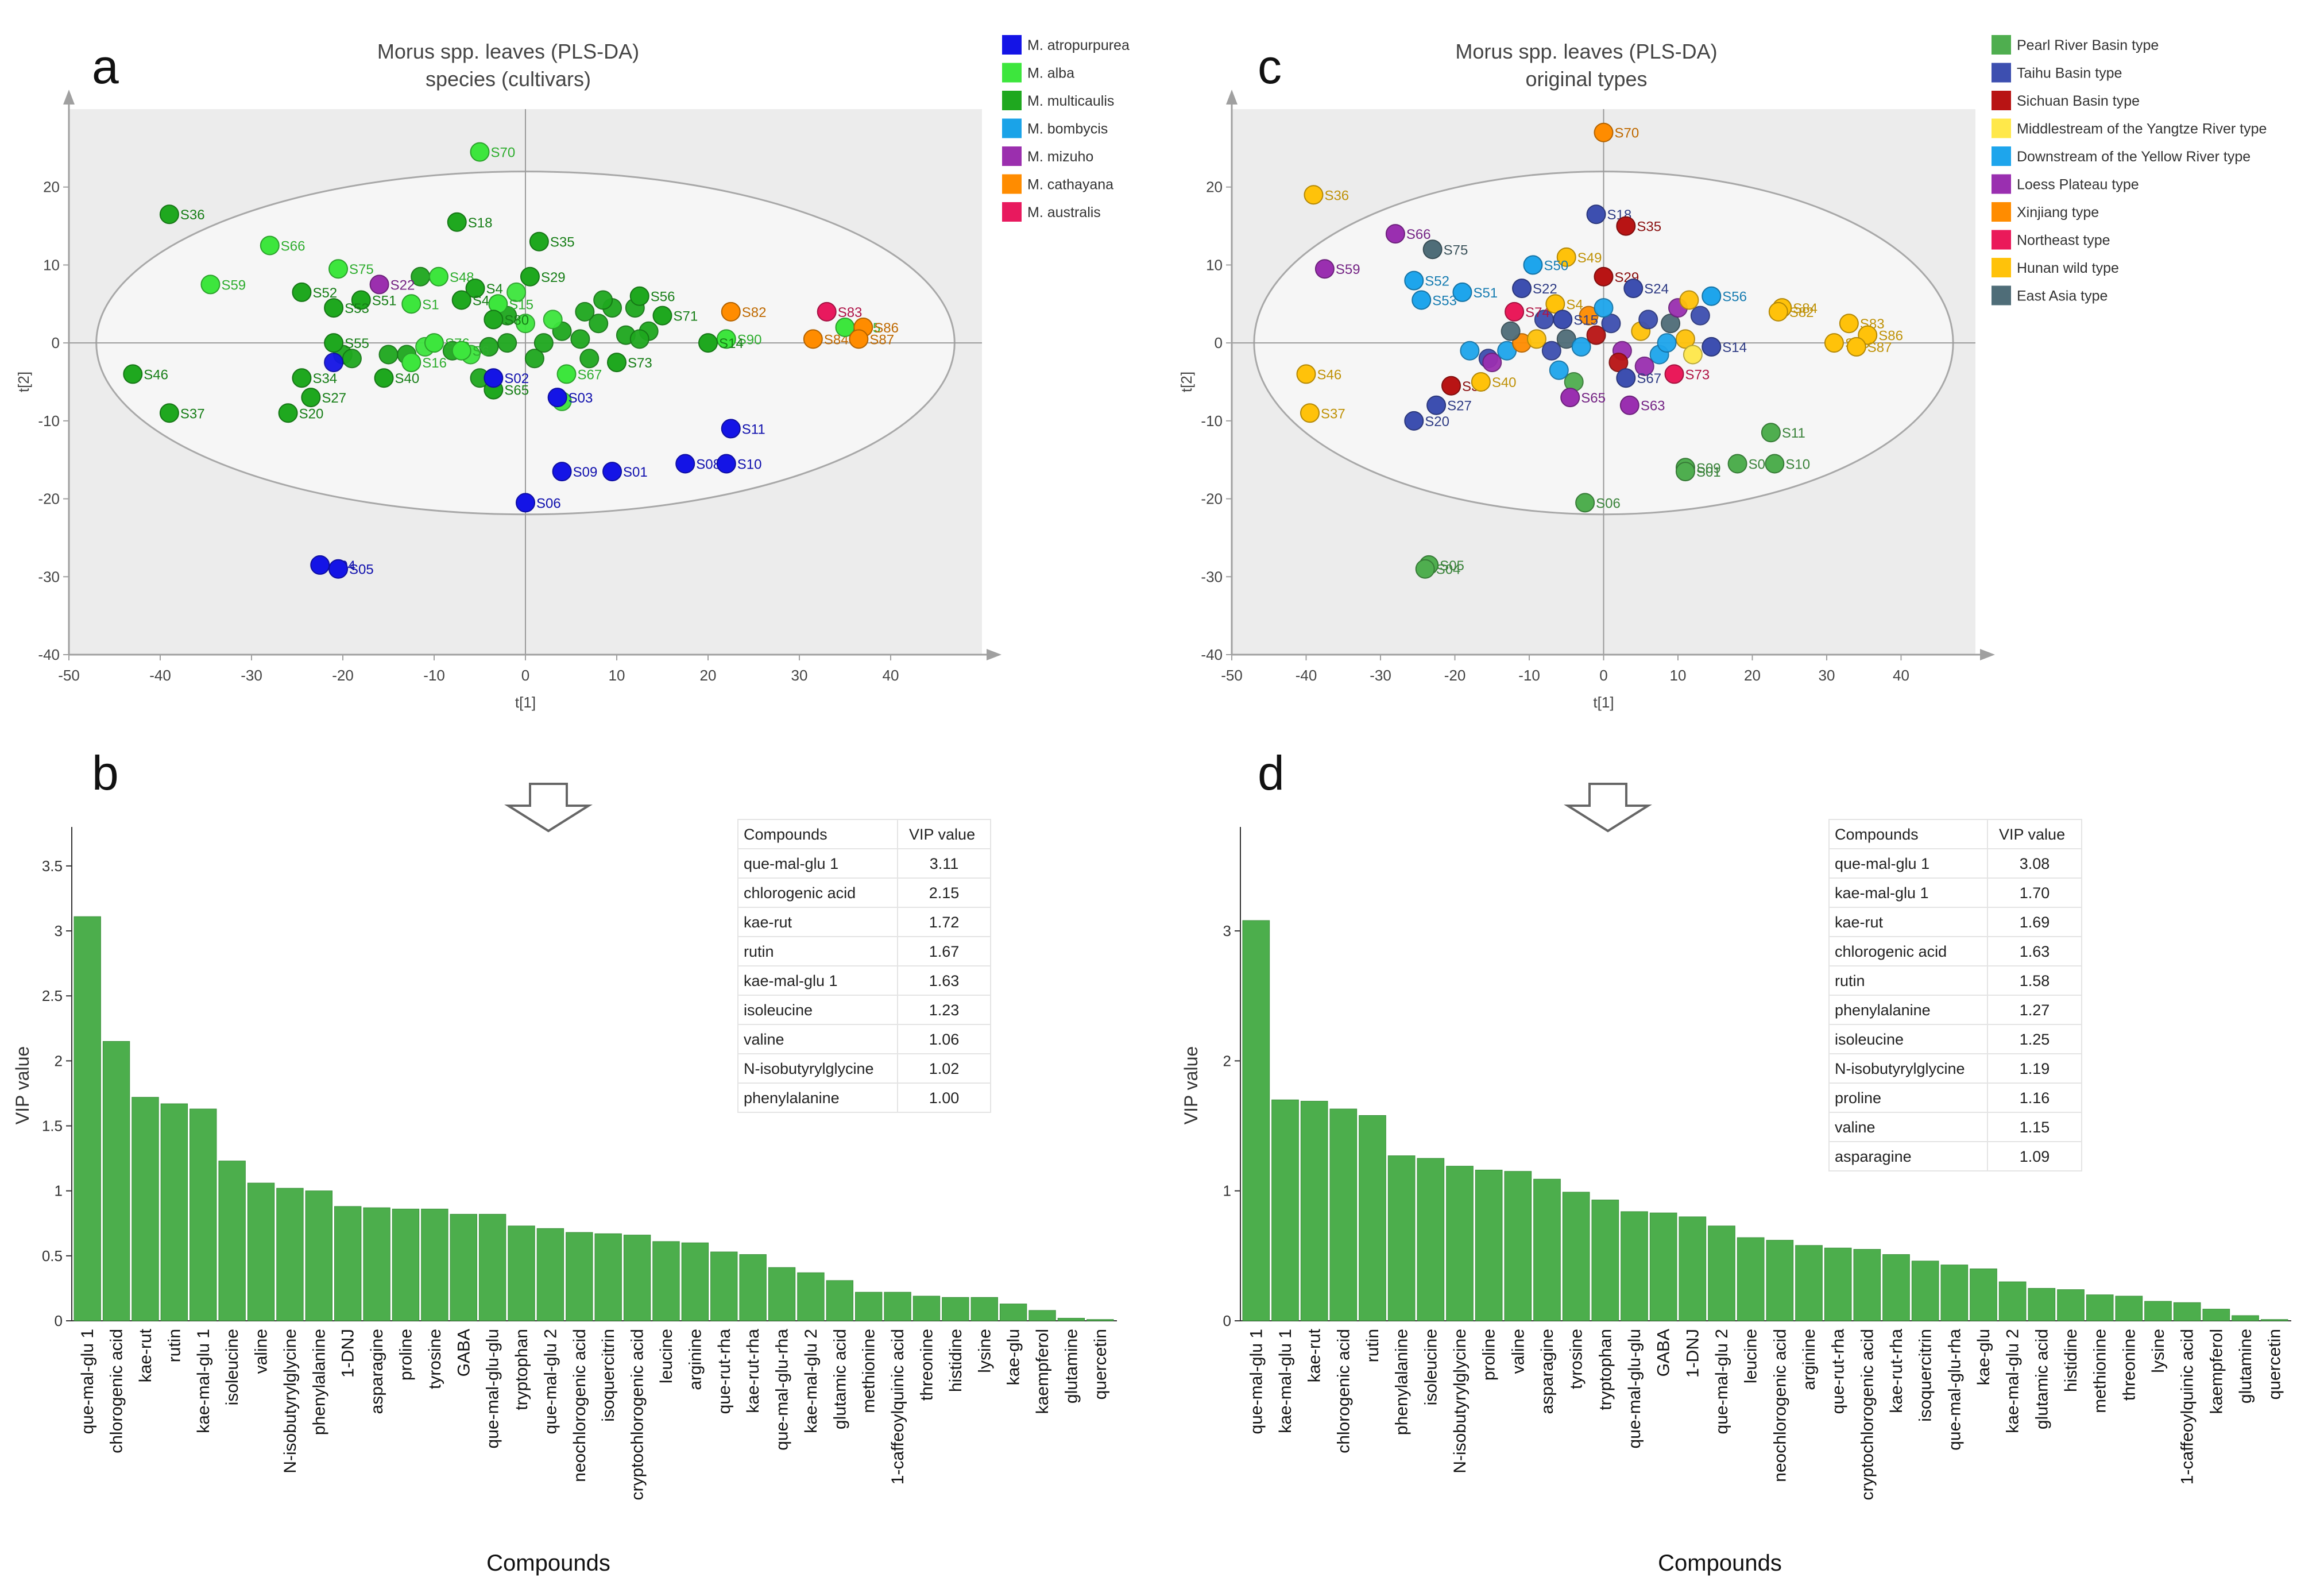 The height and width of the screenshot is (1593, 2324). Describe the element at coordinates (640, 363) in the screenshot. I see `point-label: S73` at that location.